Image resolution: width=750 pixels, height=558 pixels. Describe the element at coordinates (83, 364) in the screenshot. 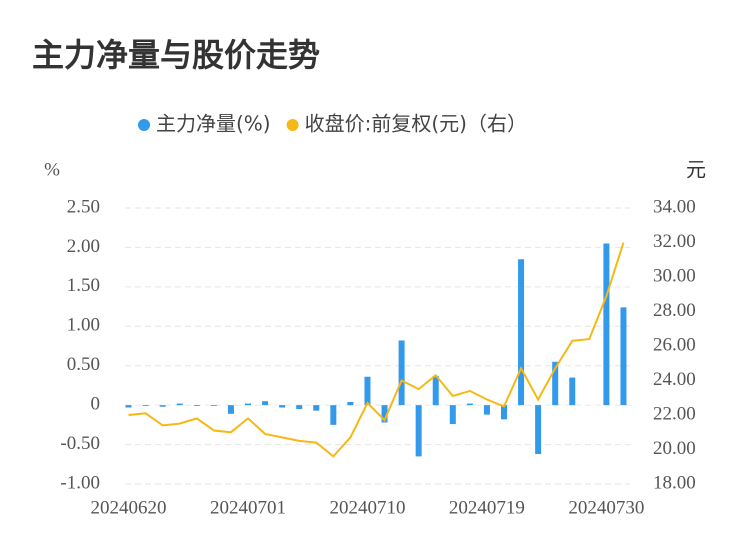

I see `y-tick-label: 0.50` at that location.